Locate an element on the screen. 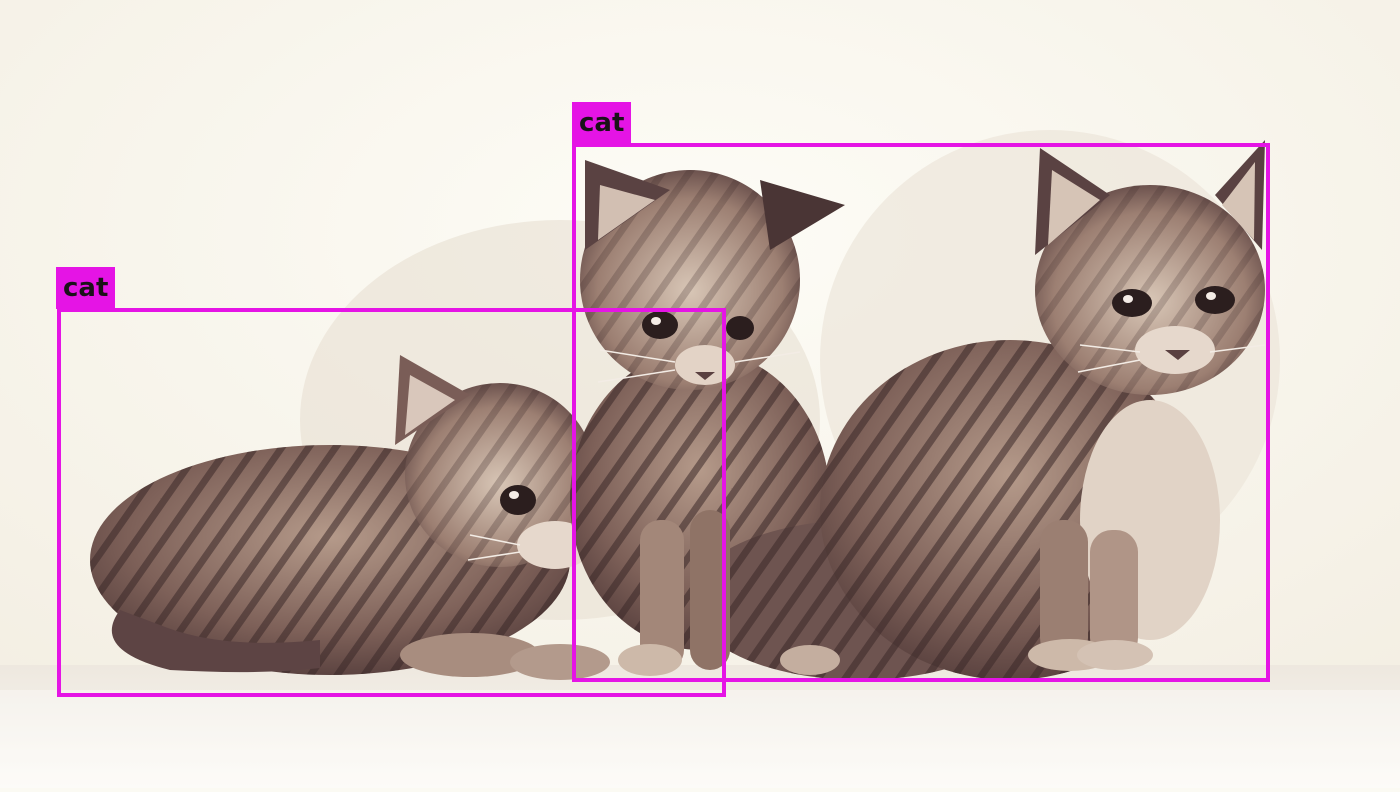 Image resolution: width=1400 pixels, height=792 pixels. detection-label-cat-left: cat is located at coordinates (86, 288).